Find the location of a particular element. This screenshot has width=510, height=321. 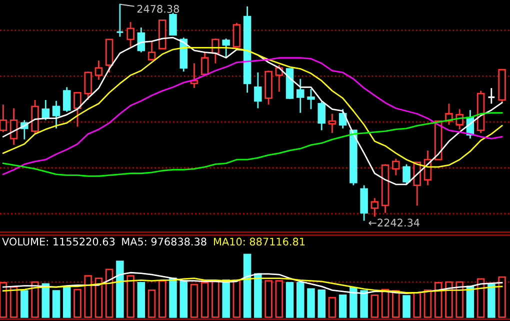

annotation: ←2242.34 is located at coordinates (394, 222).